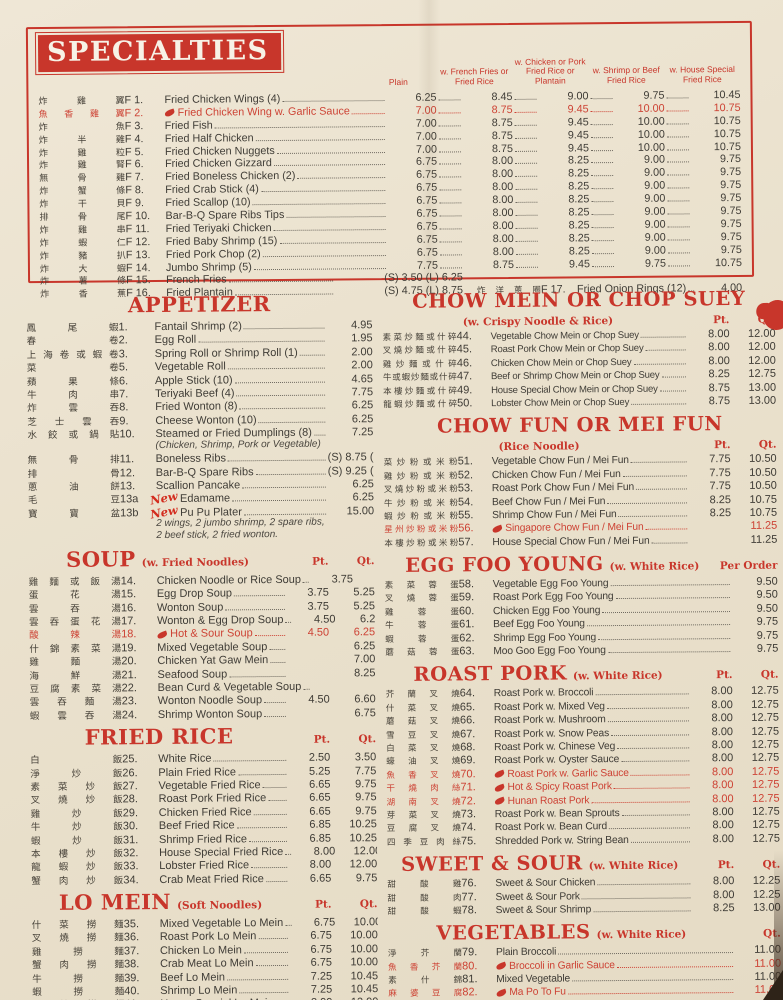 This screenshot has height=1000, width=783. What do you see at coordinates (134, 190) in the screenshot?
I see `item-number: F 8.` at bounding box center [134, 190].